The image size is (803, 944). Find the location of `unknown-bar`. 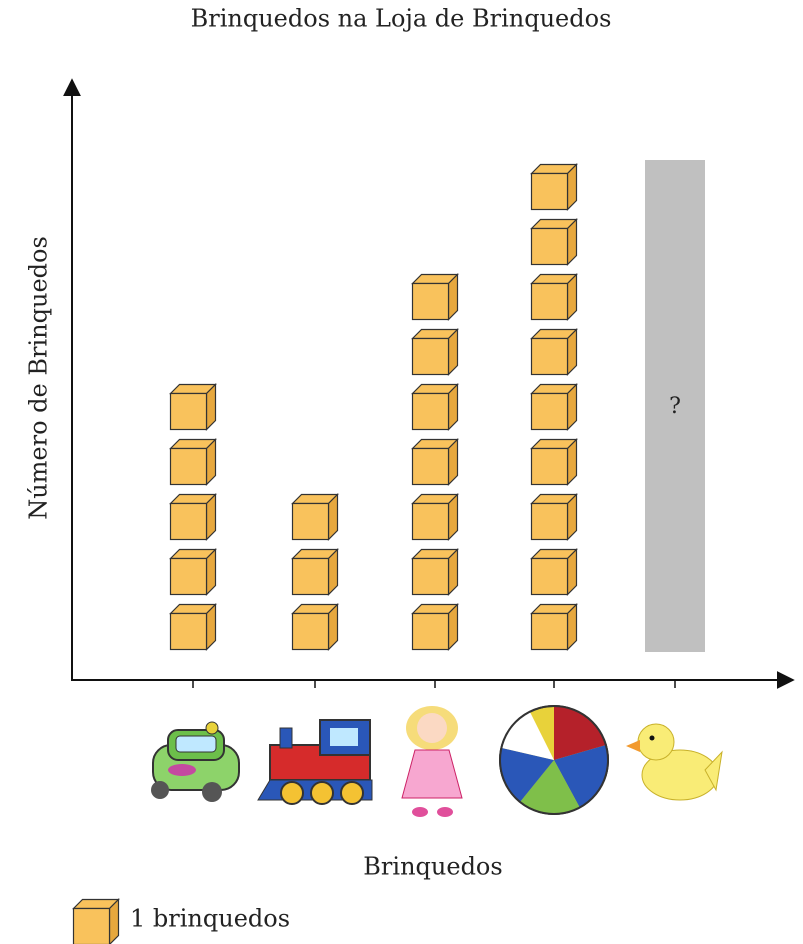

unknown-bar is located at coordinates (675, 406).